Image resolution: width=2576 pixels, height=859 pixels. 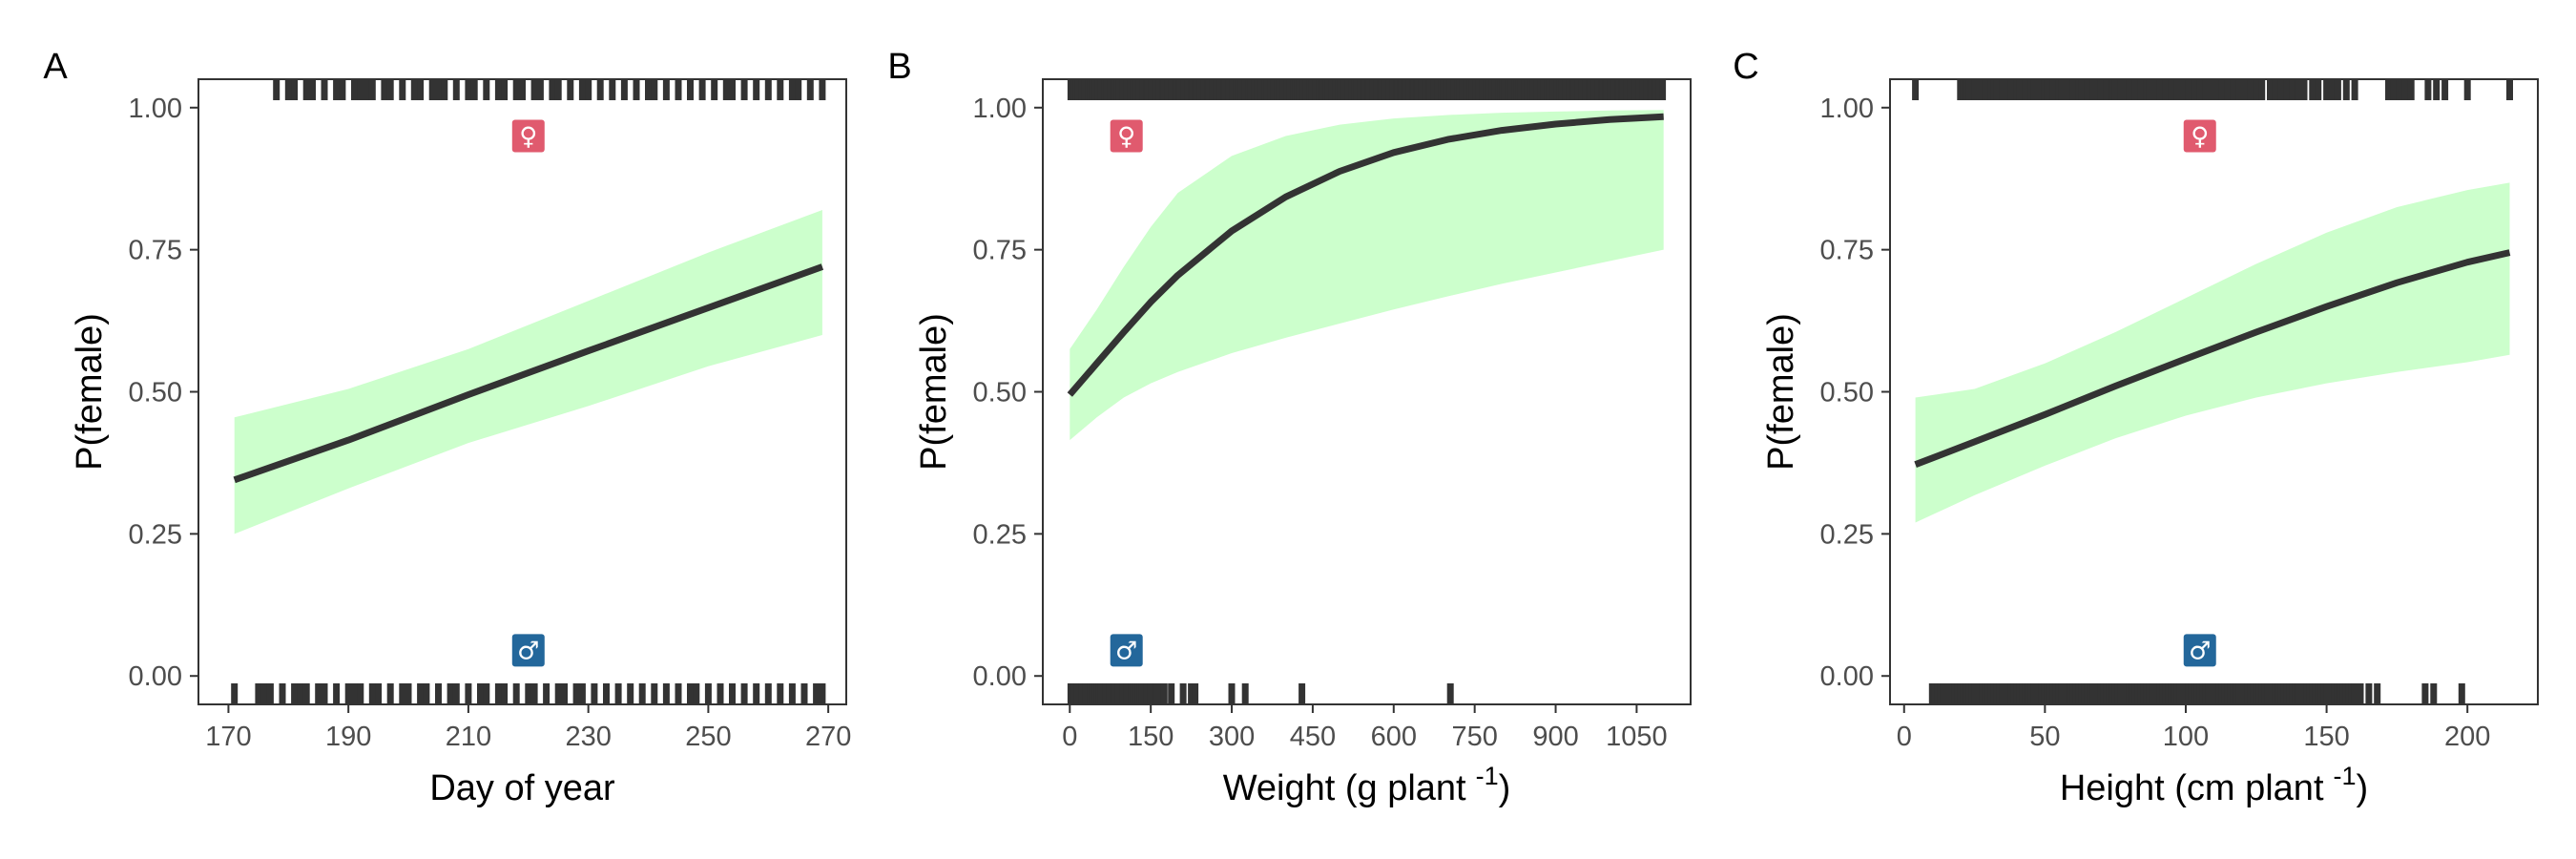 I want to click on x-tick-label: 600, so click(x=1394, y=737).